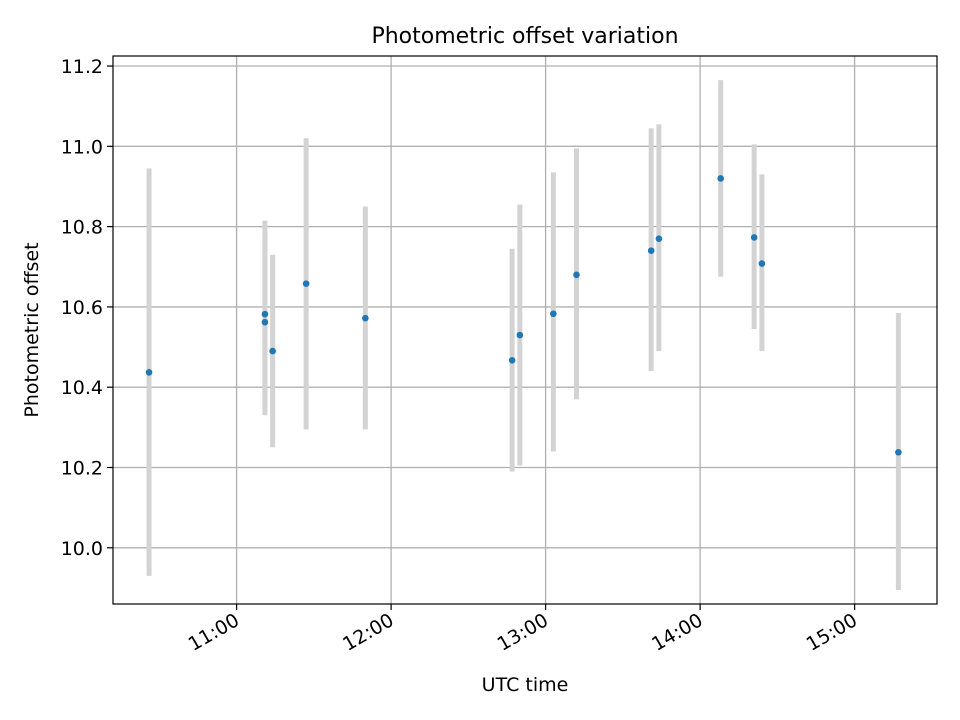 This screenshot has height=720, width=960. Describe the element at coordinates (32, 329) in the screenshot. I see `y-axis-title: Photometric offset` at that location.